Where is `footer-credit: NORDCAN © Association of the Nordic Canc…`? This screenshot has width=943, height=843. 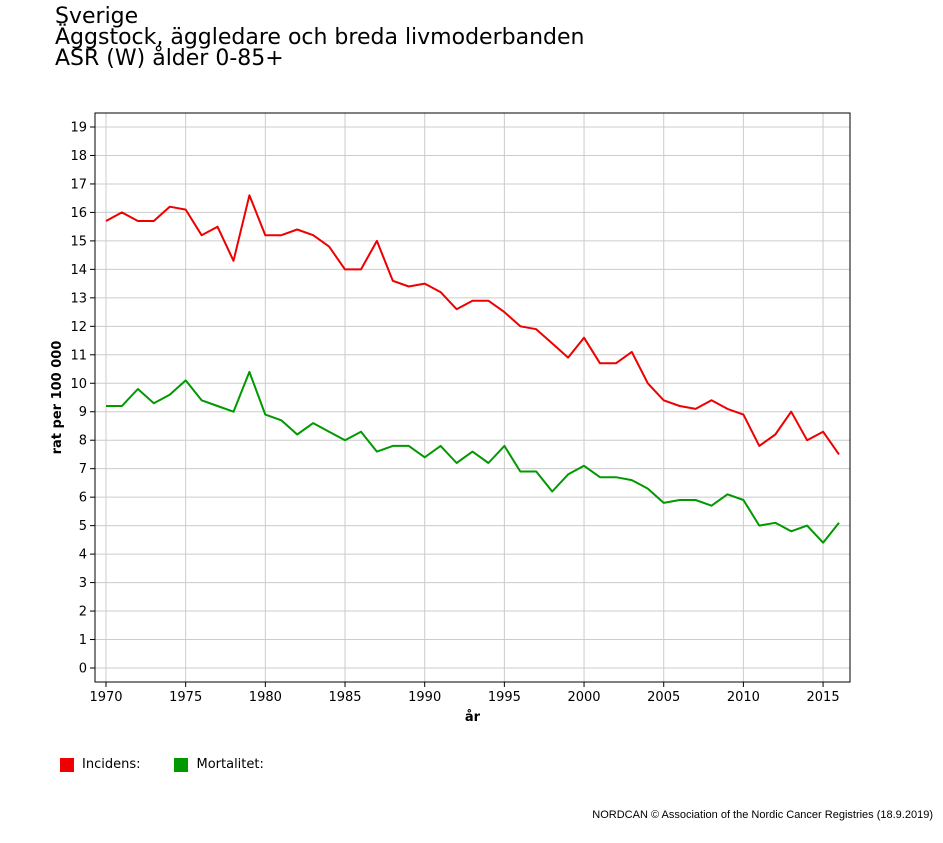
footer-credit: NORDCAN © Association of the Nordic Canc… is located at coordinates (762, 815).